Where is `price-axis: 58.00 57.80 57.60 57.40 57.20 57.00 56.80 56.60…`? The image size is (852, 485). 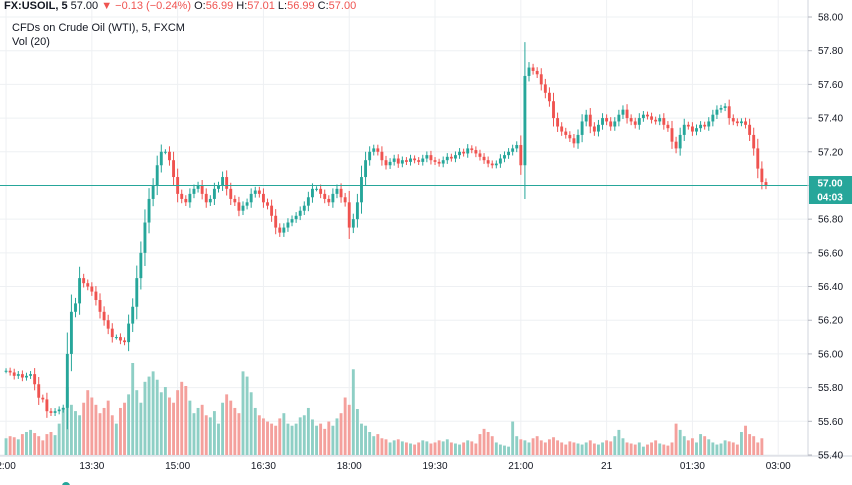 price-axis: 58.00 57.80 57.60 57.40 57.20 57.00 56.80 56.60… is located at coordinates (825, 237).